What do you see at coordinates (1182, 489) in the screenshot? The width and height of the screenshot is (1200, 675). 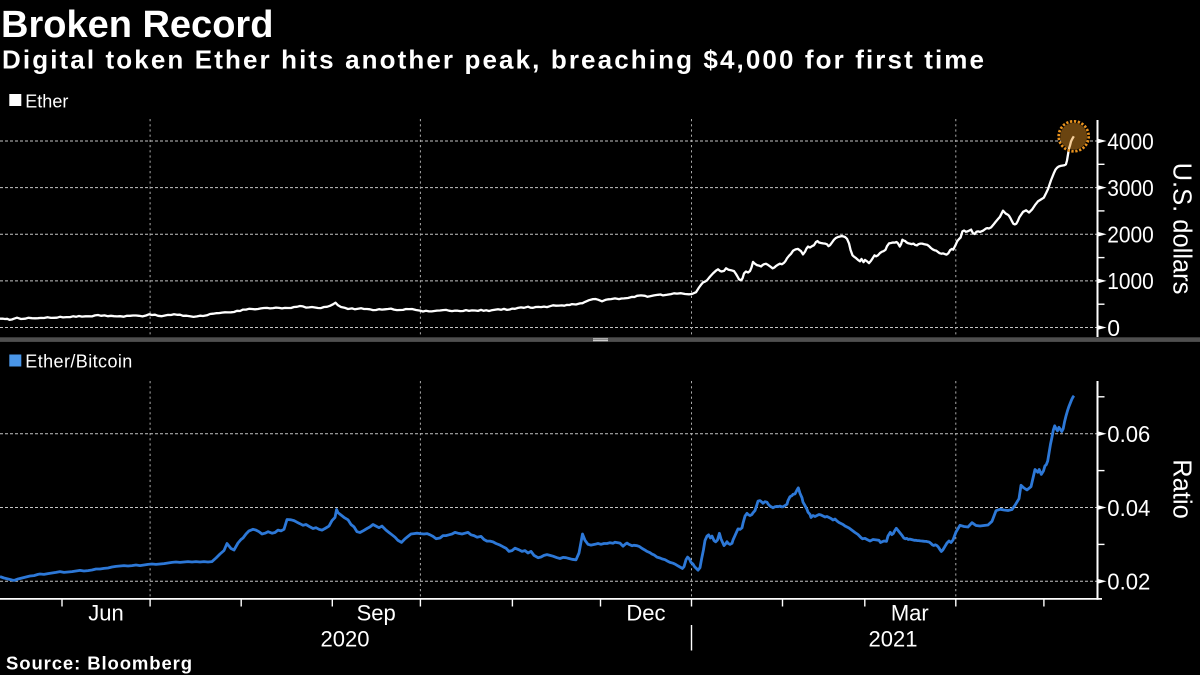 I see `svg-text: Ratio` at bounding box center [1182, 489].